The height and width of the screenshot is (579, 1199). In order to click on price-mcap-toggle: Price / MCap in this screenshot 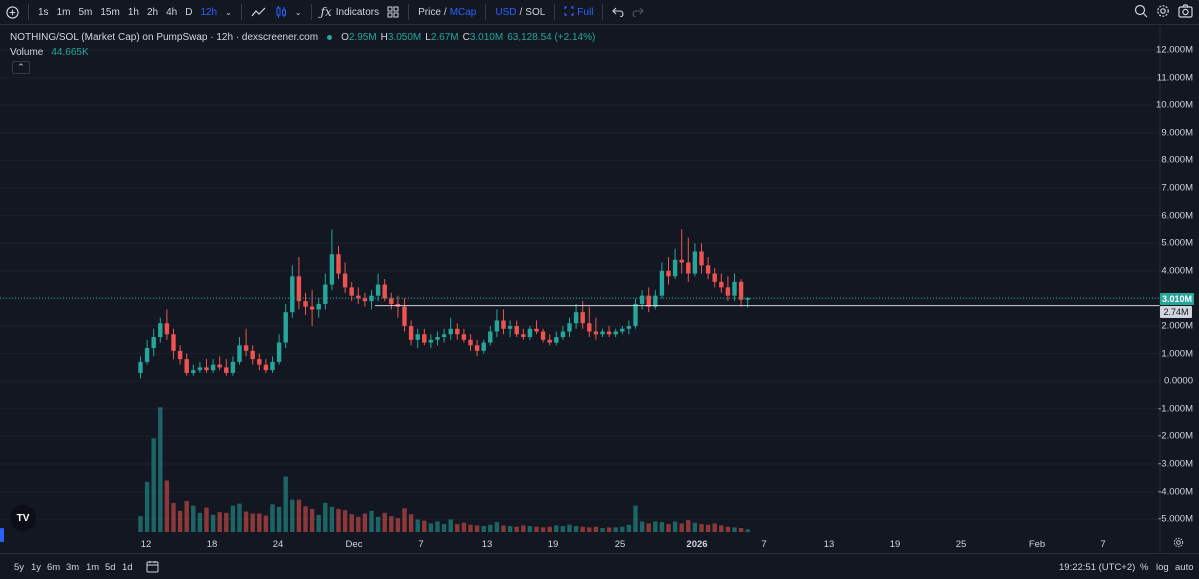, I will do `click(447, 12)`.